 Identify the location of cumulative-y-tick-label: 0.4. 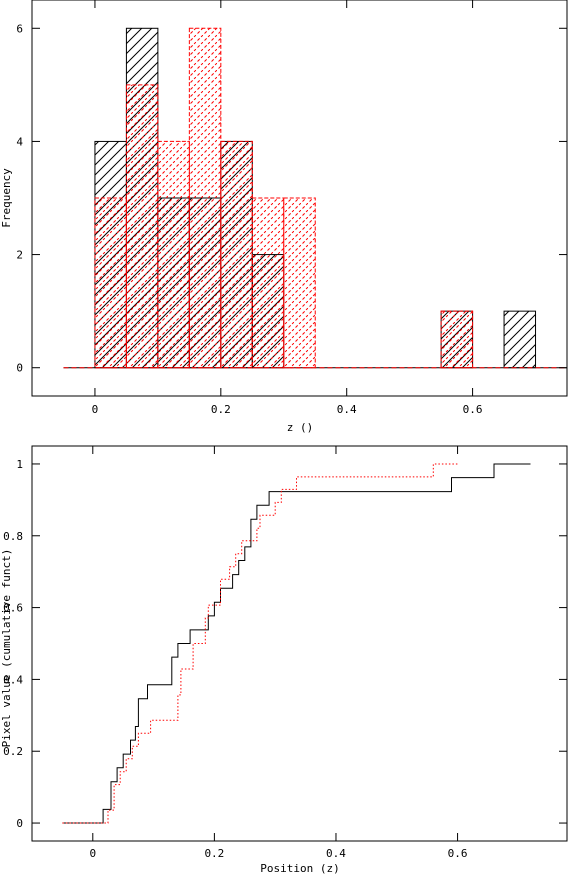
(13, 679).